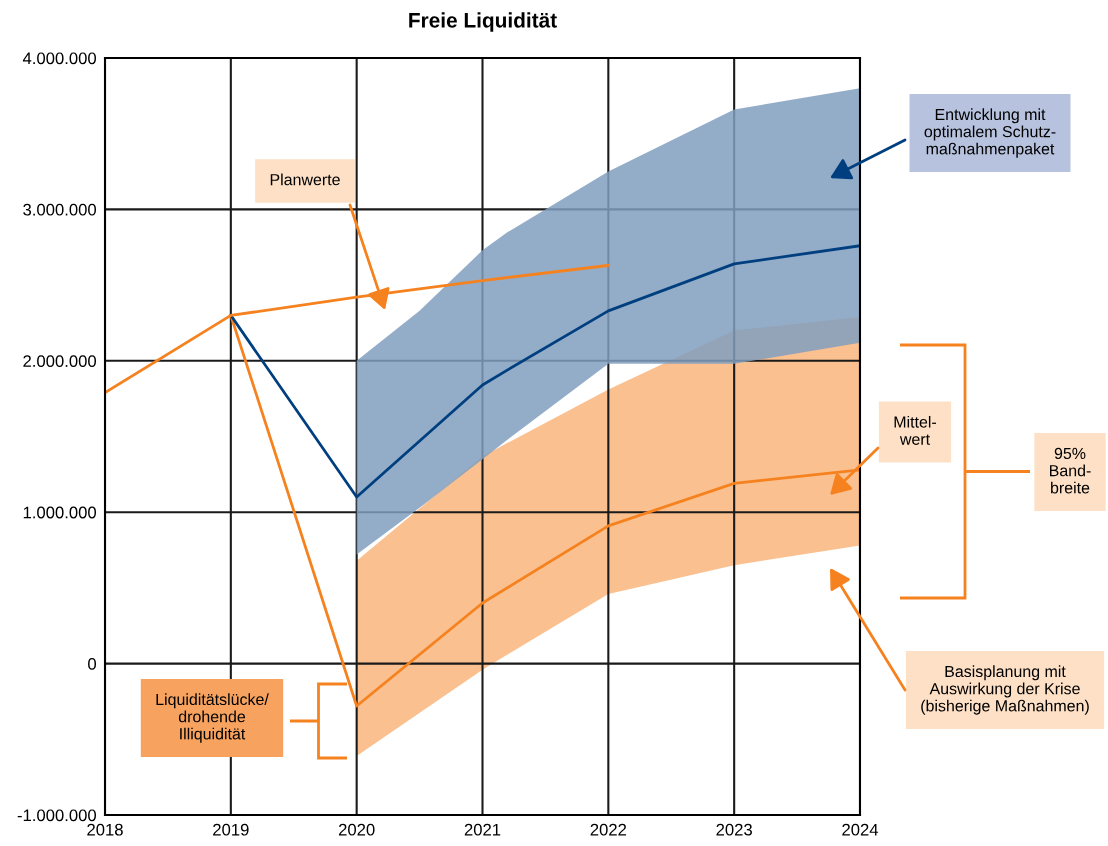 The width and height of the screenshot is (1108, 846). Describe the element at coordinates (105, 829) in the screenshot. I see `x-tick-label: 2018` at that location.